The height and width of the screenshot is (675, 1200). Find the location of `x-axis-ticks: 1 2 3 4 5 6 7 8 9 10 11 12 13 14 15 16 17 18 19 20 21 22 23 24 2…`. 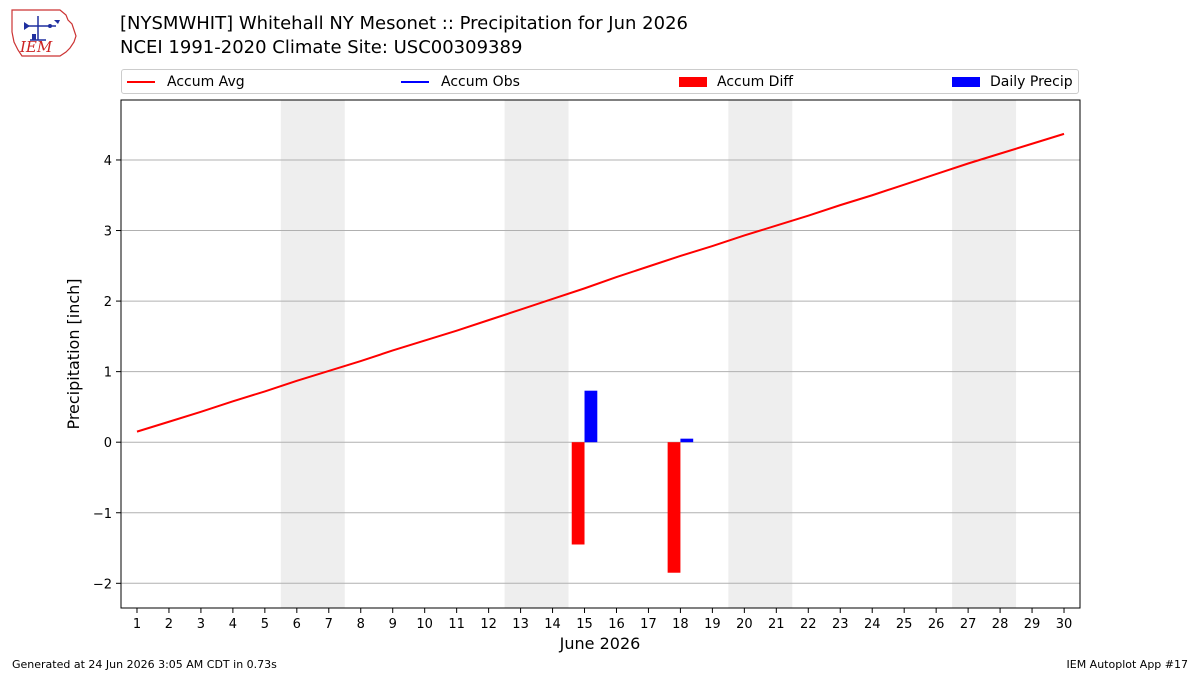

x-axis-ticks: 1 2 3 4 5 6 7 8 9 10 11 12 13 14 15 16 17 18 19 20 21 22 23 24 2… is located at coordinates (602, 620).